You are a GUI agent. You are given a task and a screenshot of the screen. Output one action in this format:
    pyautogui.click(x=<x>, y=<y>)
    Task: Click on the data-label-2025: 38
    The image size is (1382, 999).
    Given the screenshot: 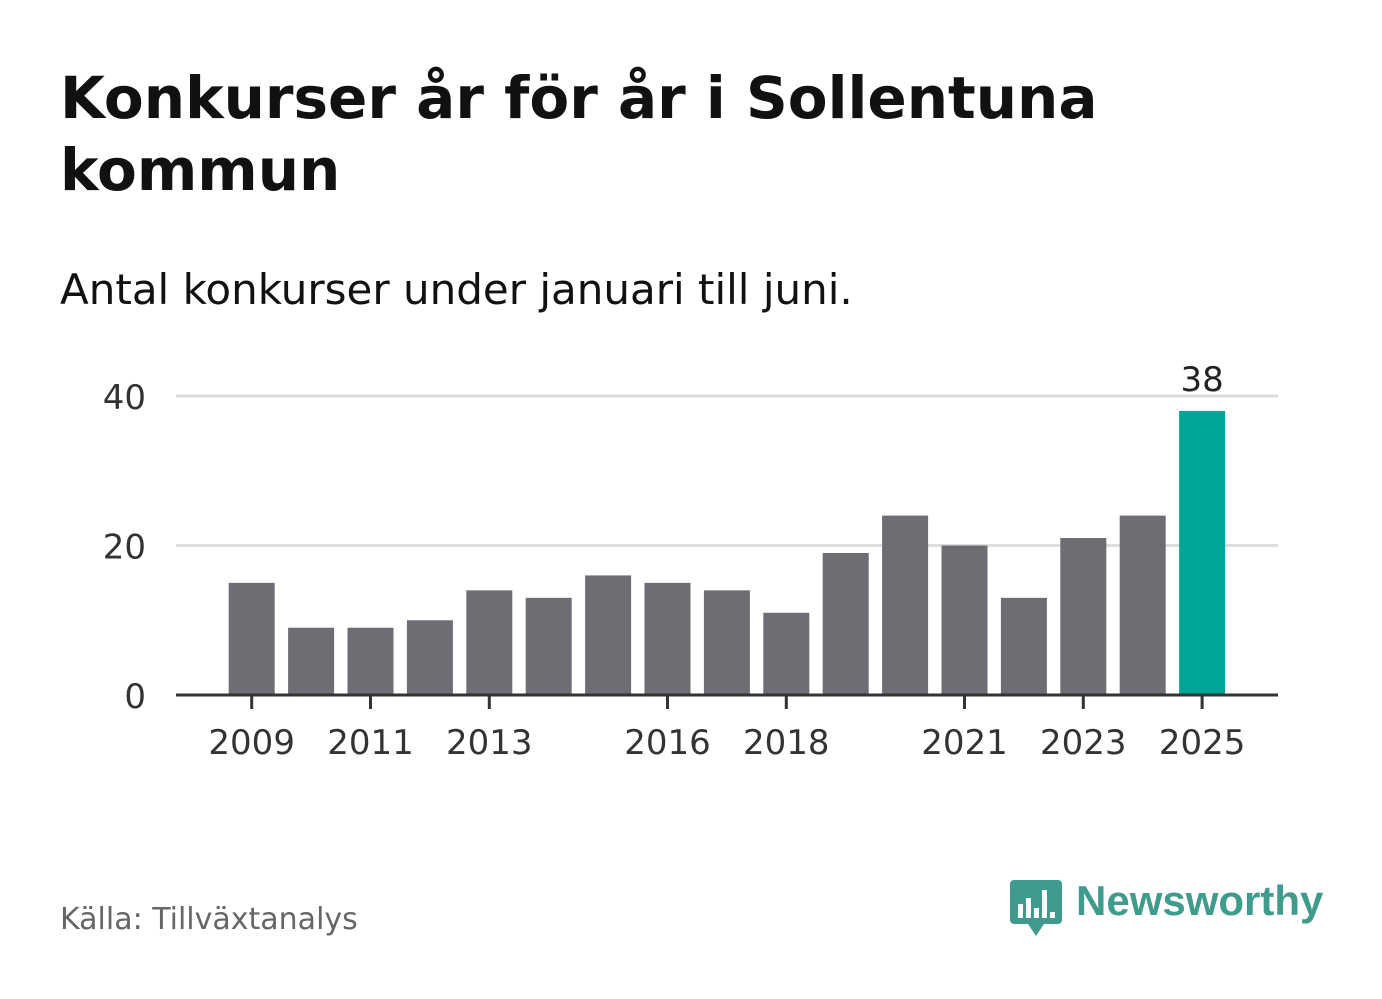 What is the action you would take?
    pyautogui.click(x=1201, y=380)
    